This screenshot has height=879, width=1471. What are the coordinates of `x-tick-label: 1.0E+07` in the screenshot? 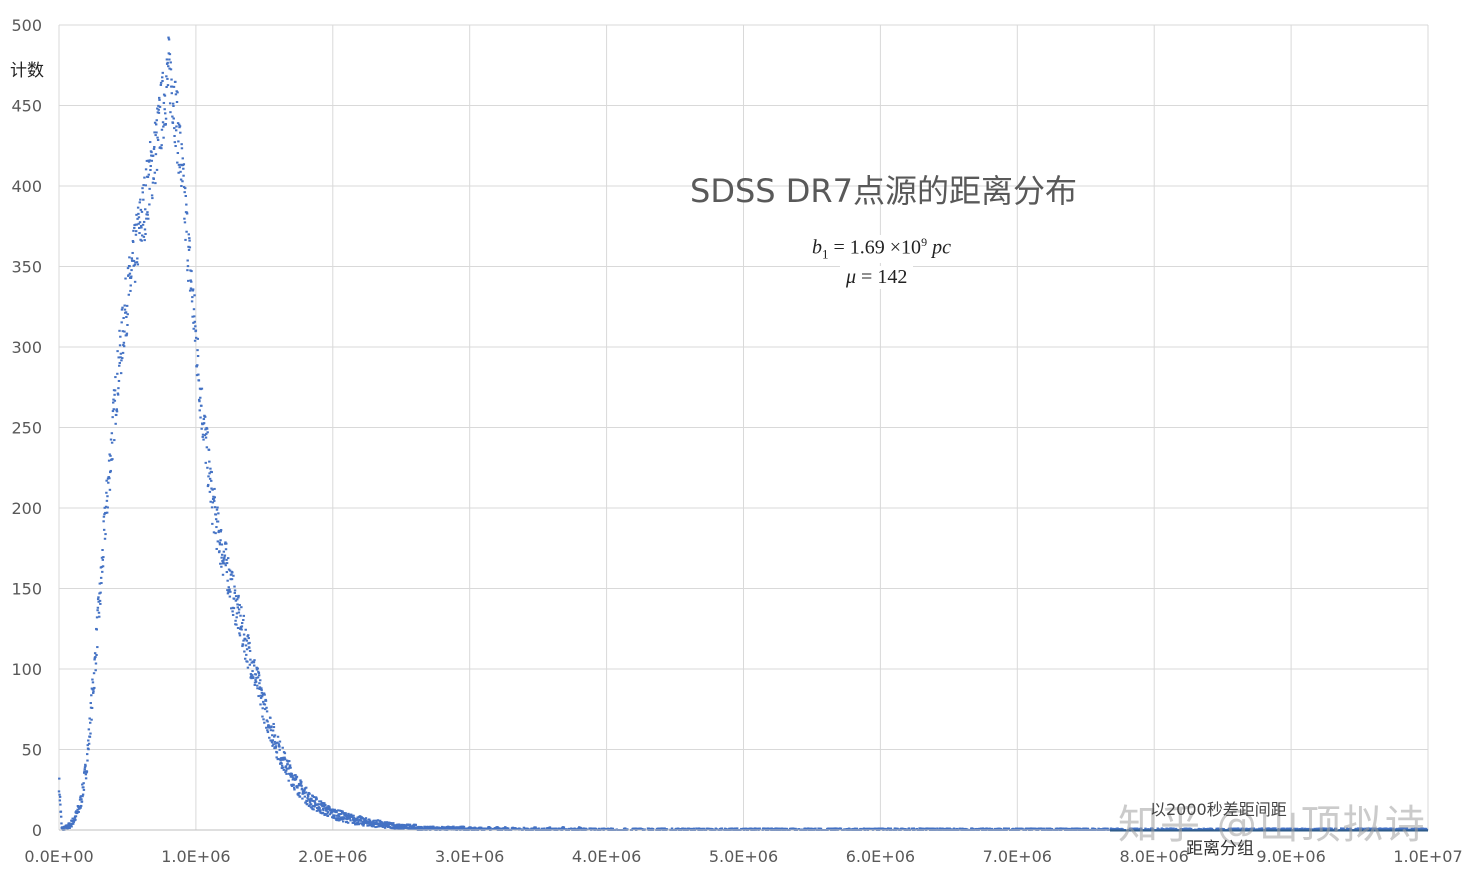 It's located at (1427, 856).